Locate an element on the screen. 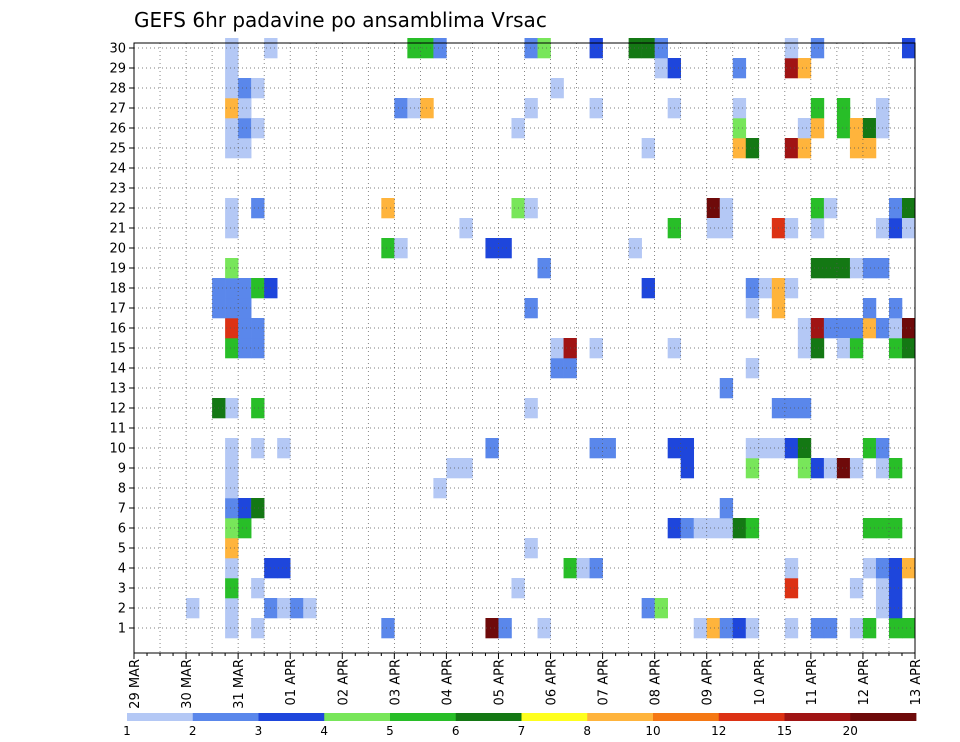 The width and height of the screenshot is (960, 742). x-tick-label: 06 APR is located at coordinates (552, 682).